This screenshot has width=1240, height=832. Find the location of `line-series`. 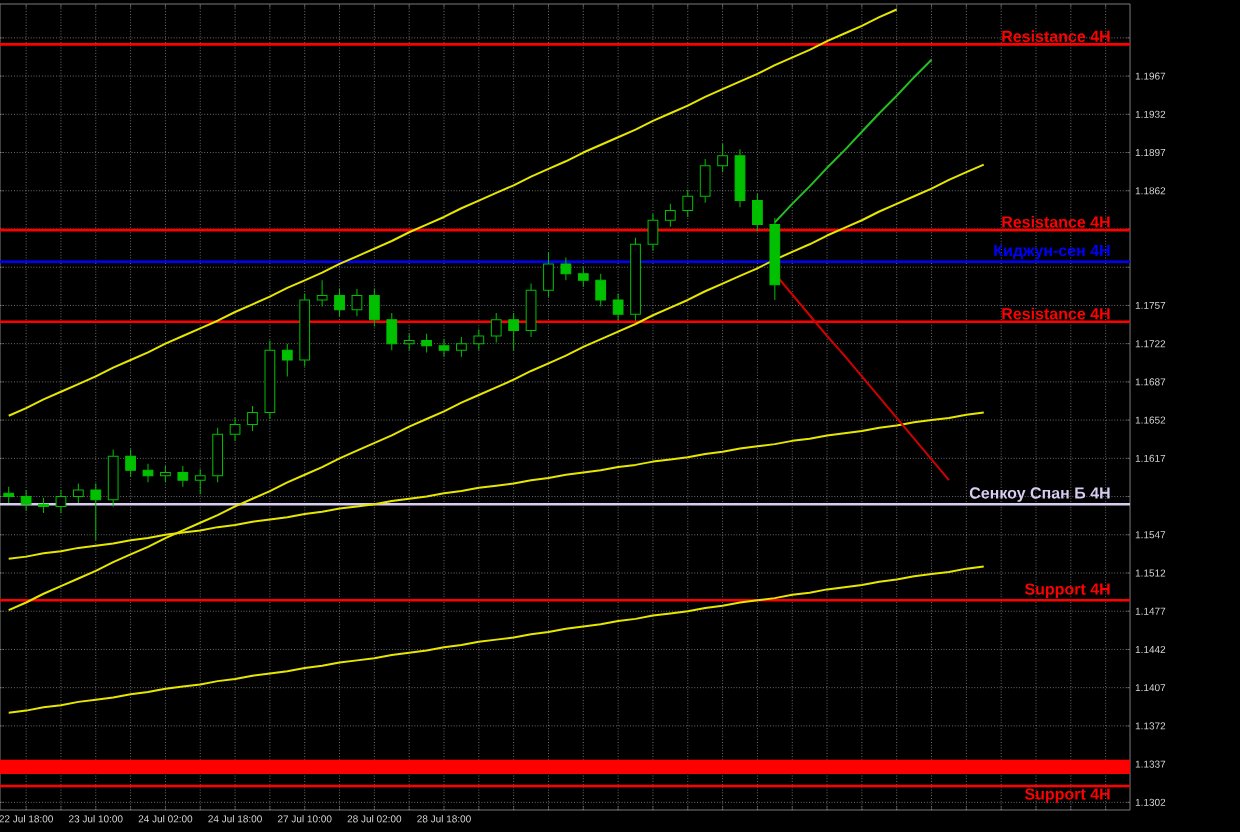

line-series is located at coordinates (496, 639).